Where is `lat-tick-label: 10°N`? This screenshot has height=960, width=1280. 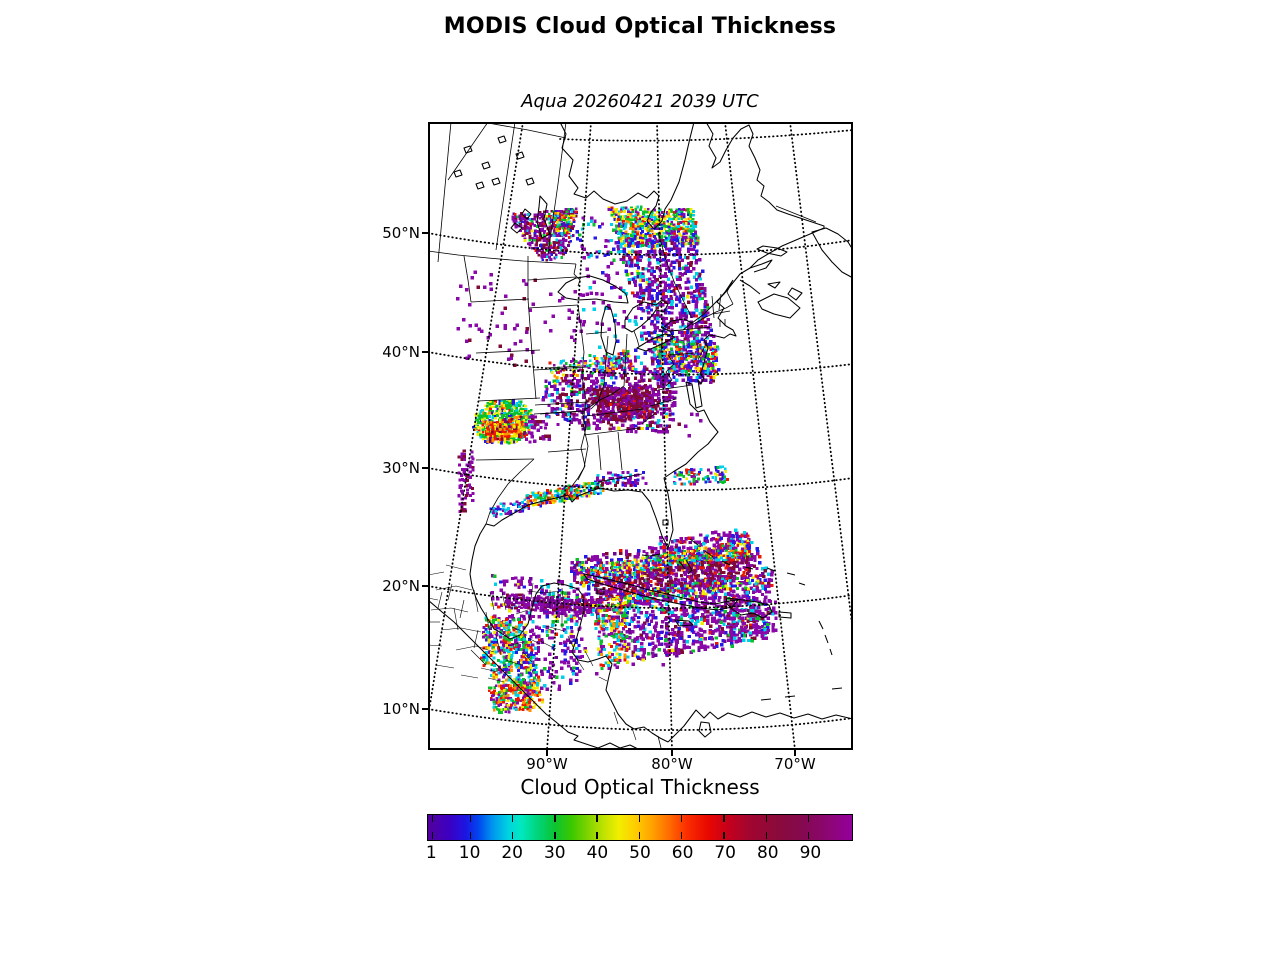 lat-tick-label: 10°N is located at coordinates (401, 709).